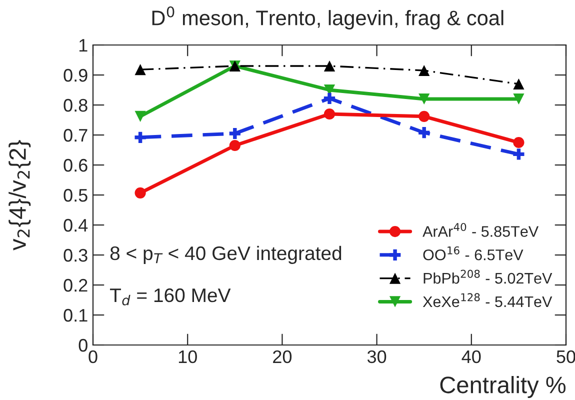  What do you see at coordinates (93, 357) in the screenshot?
I see `x-tick-label: 0` at bounding box center [93, 357].